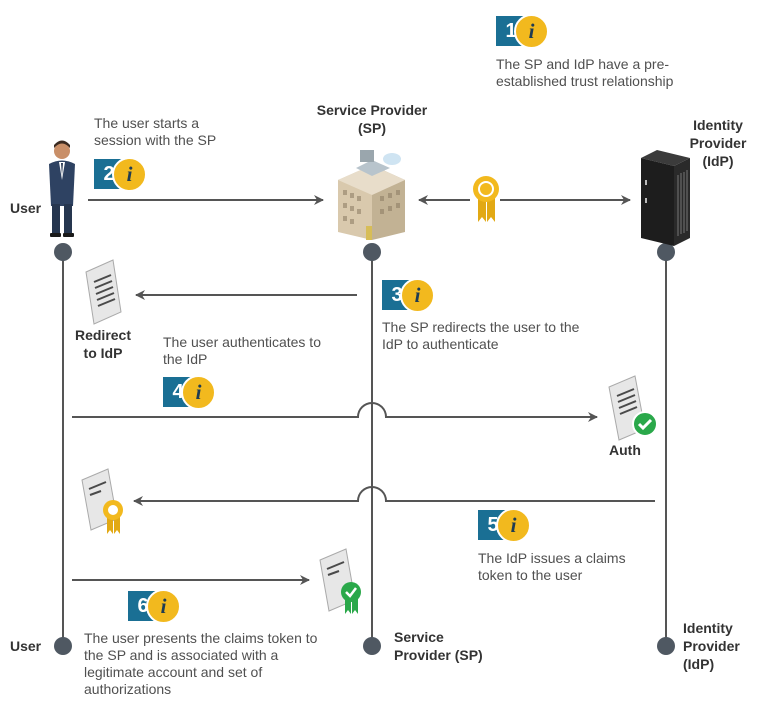 The width and height of the screenshot is (769, 722). Describe the element at coordinates (666, 646) in the screenshot. I see `idp-node-bottom` at that location.